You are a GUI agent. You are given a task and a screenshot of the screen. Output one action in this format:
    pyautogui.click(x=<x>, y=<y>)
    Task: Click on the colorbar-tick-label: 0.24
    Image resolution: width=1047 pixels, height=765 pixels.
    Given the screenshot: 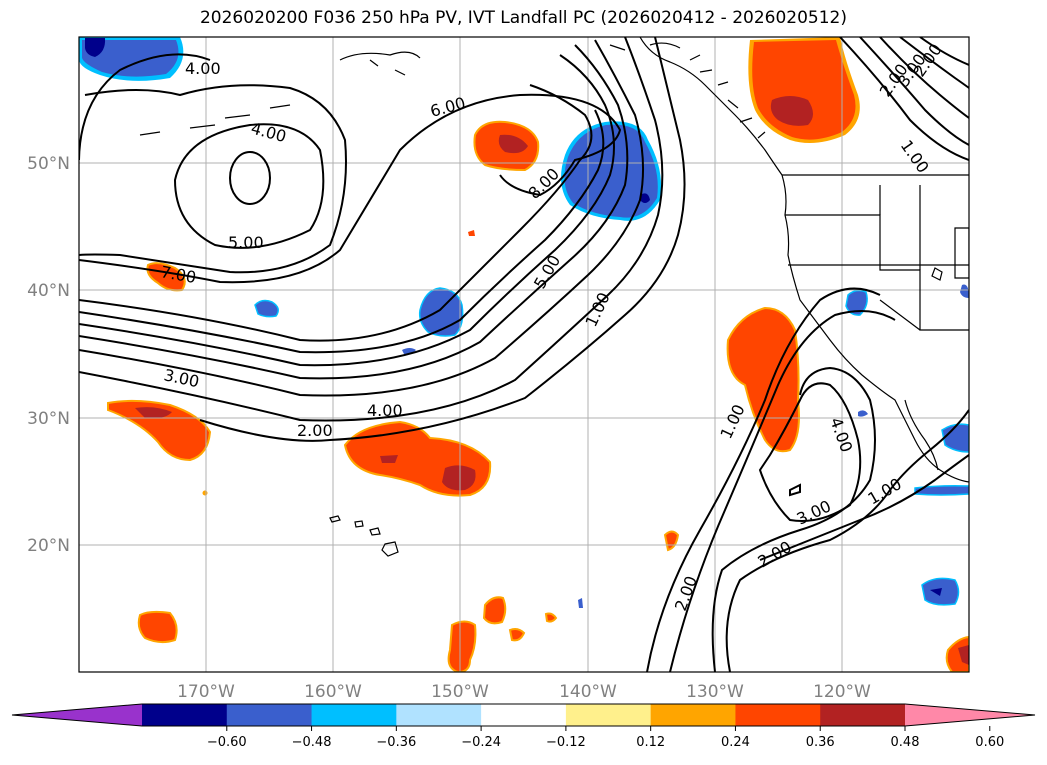 What is the action you would take?
    pyautogui.click(x=735, y=742)
    